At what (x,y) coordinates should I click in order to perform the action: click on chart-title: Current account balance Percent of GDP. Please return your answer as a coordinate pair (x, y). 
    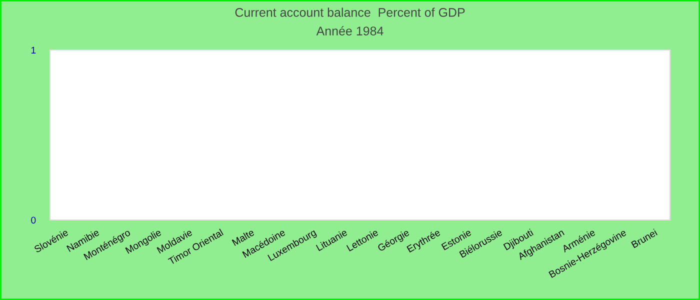
    Looking at the image, I should click on (350, 12).